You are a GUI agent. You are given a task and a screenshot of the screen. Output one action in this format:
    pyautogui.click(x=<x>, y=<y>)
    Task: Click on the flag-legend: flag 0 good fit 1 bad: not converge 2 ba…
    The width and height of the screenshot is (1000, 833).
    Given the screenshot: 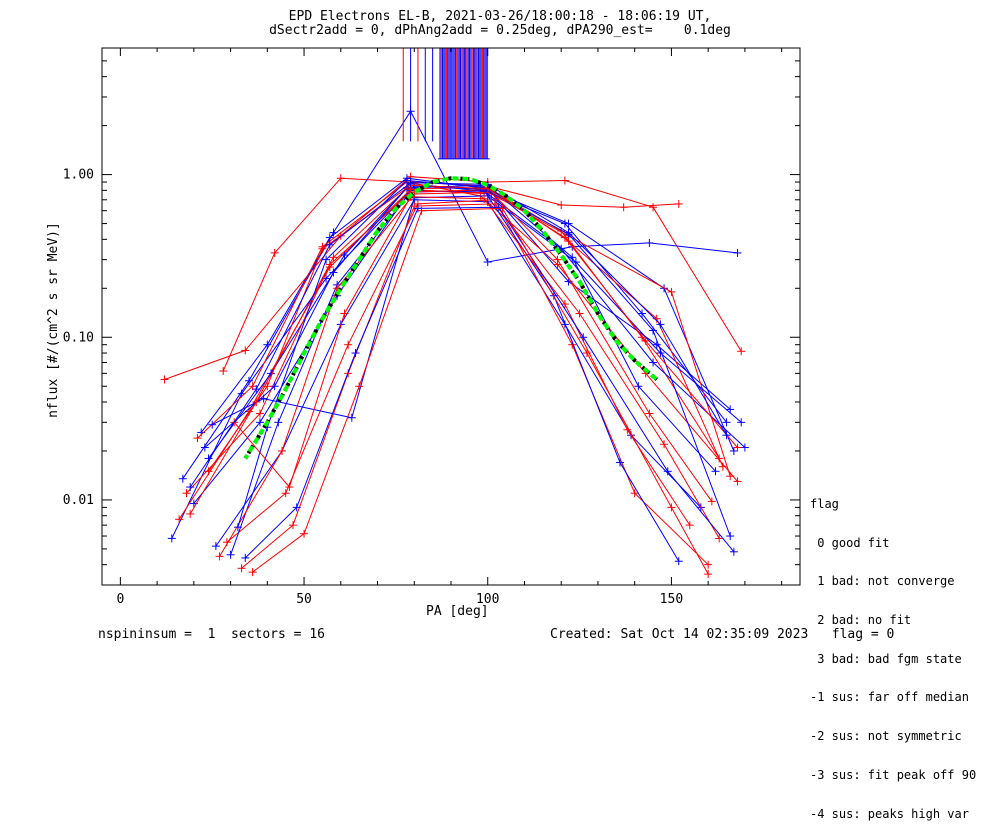 What is the action you would take?
    pyautogui.click(x=893, y=652)
    